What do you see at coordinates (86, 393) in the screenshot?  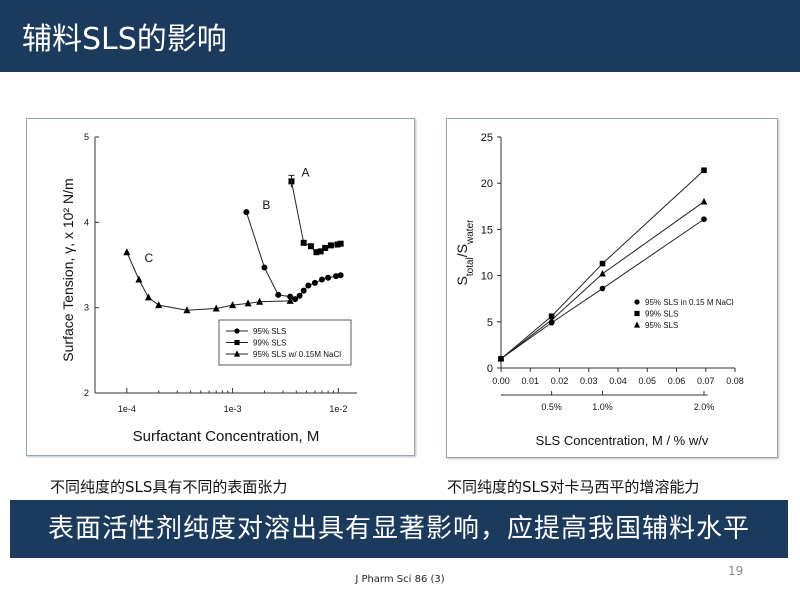 I see `y-tick-label: 2` at bounding box center [86, 393].